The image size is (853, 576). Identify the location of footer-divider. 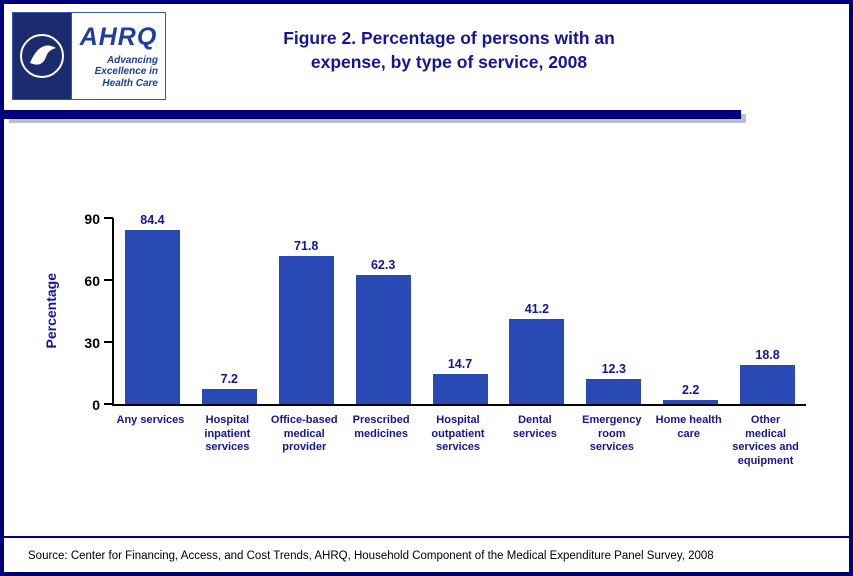
(426, 537).